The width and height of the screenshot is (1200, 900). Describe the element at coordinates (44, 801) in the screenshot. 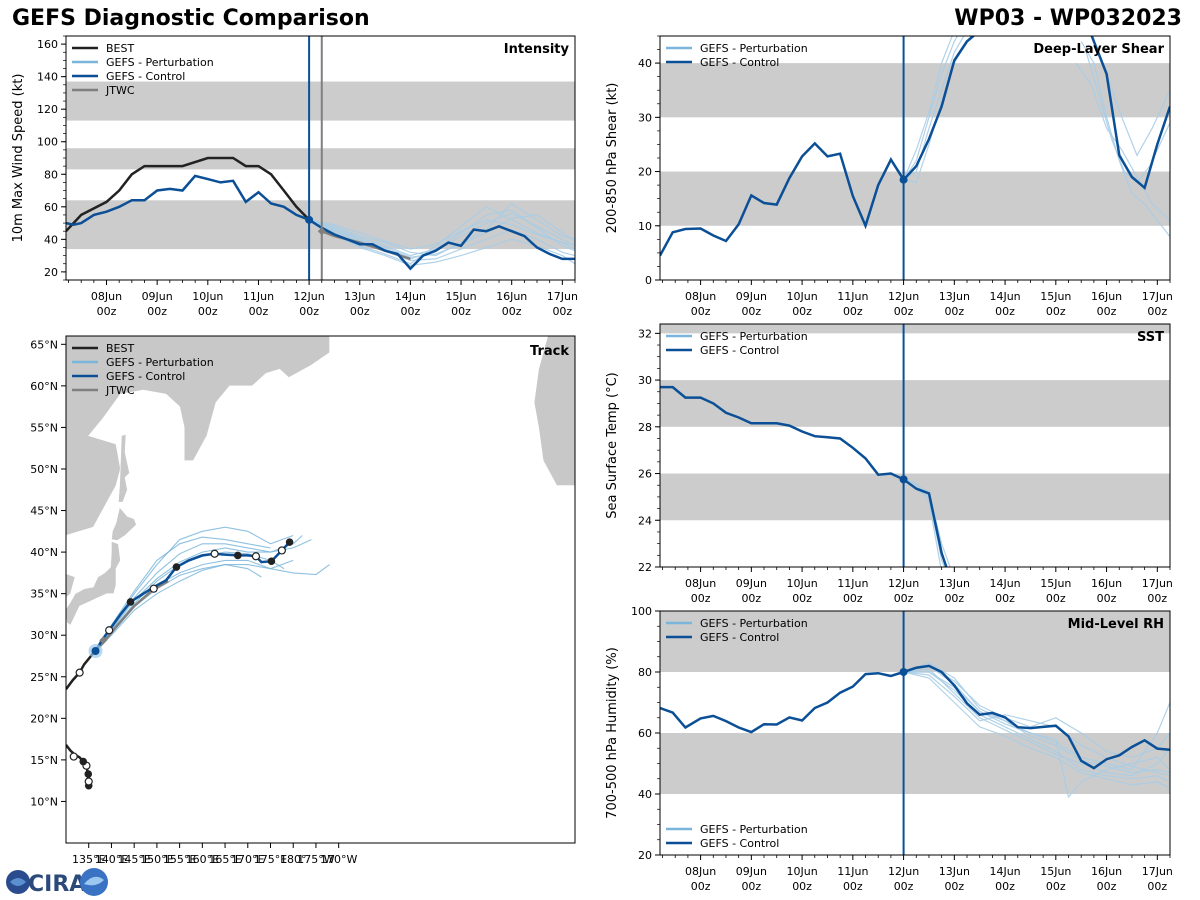

I see `track-ytick-label: 10°N` at that location.